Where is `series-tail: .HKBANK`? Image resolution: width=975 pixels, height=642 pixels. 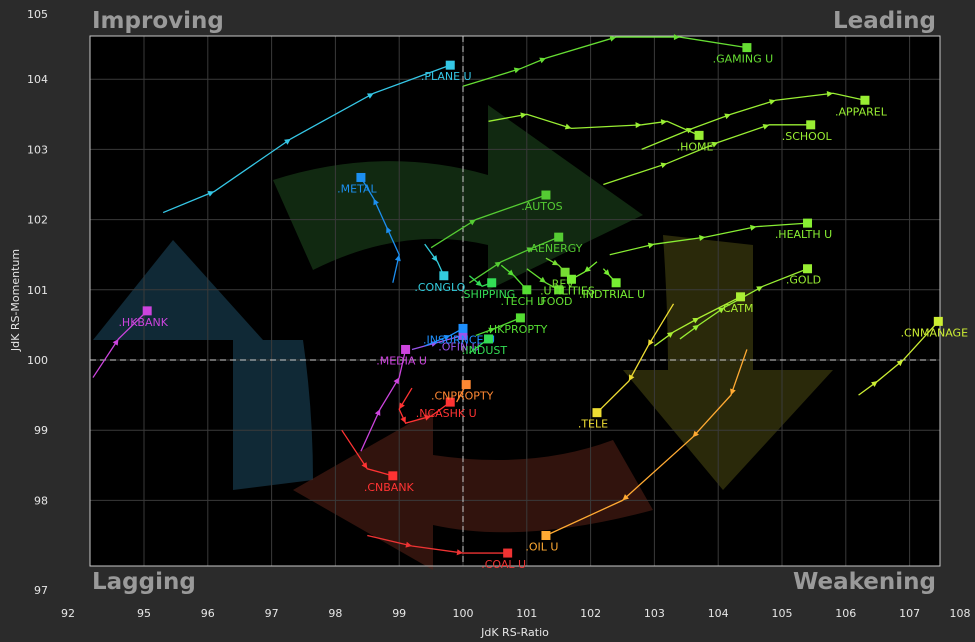 series-tail: .HKBANK is located at coordinates (130, 342).